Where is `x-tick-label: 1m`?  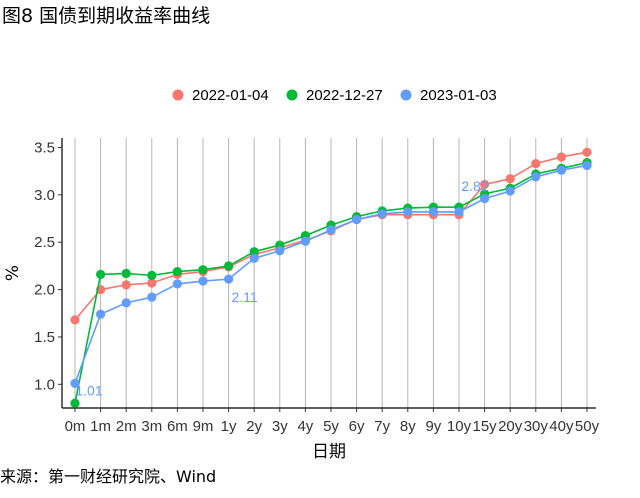 x-tick-label: 1m is located at coordinates (100, 426).